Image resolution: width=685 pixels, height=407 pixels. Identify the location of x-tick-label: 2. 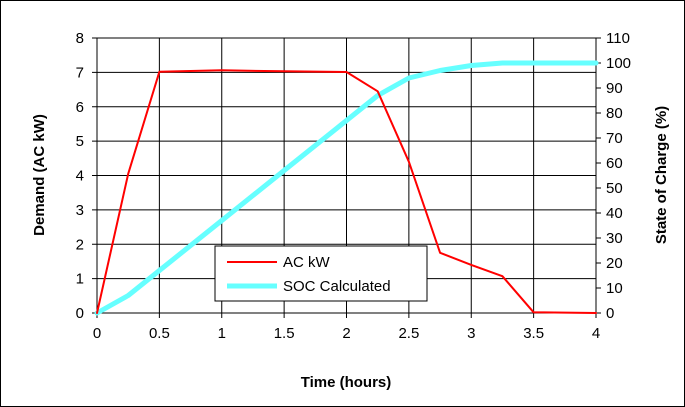
(346, 333).